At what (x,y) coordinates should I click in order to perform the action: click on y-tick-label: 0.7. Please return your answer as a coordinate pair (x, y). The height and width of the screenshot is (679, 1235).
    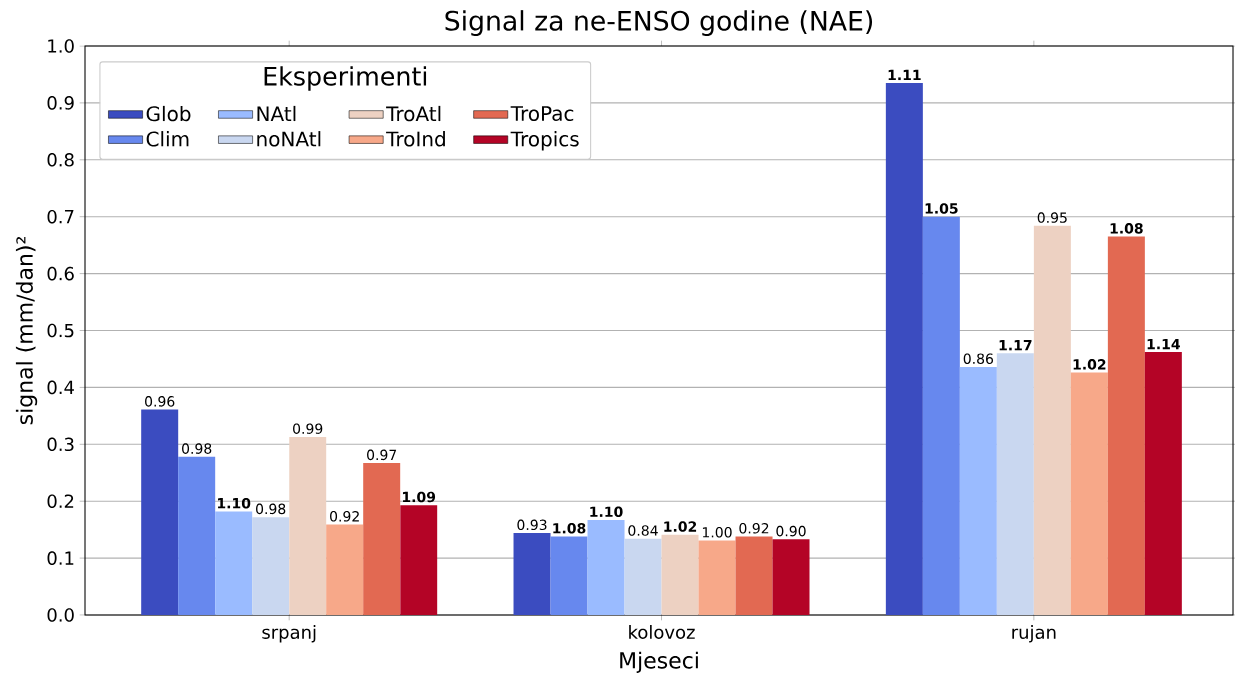
    Looking at the image, I should click on (60, 216).